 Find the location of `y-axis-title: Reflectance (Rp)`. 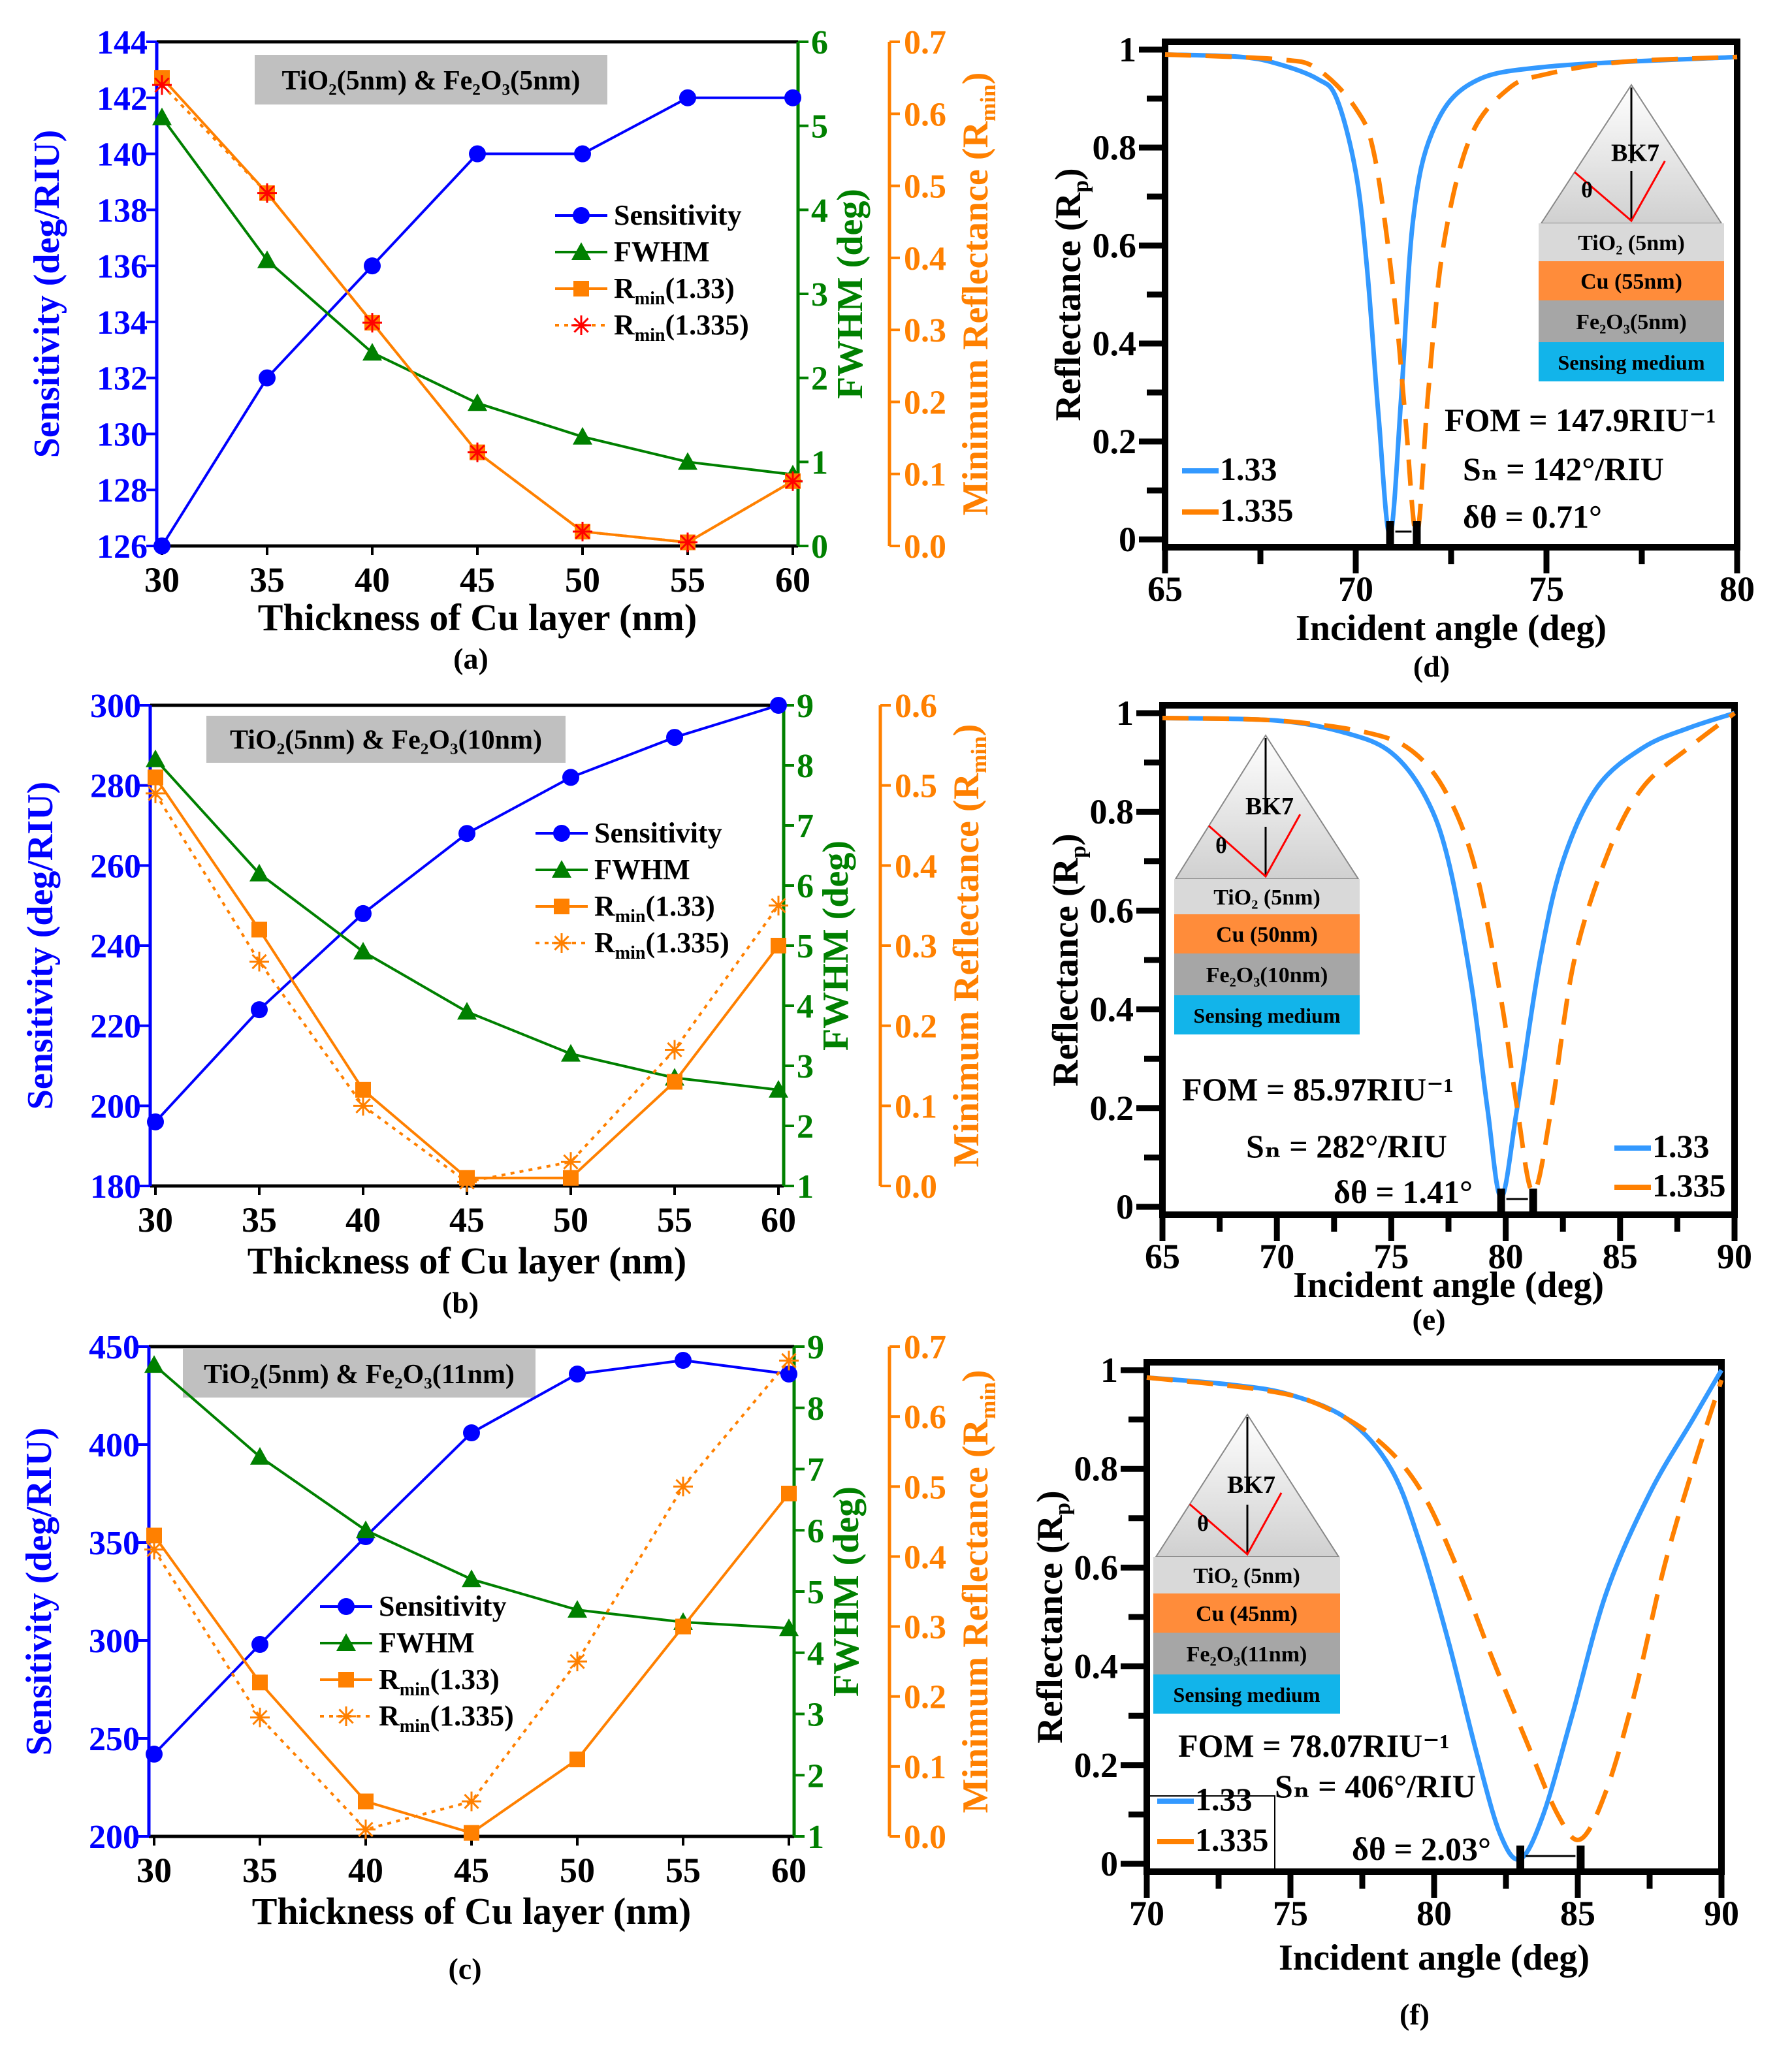

y-axis-title: Reflectance (Rp) is located at coordinates (1068, 959).